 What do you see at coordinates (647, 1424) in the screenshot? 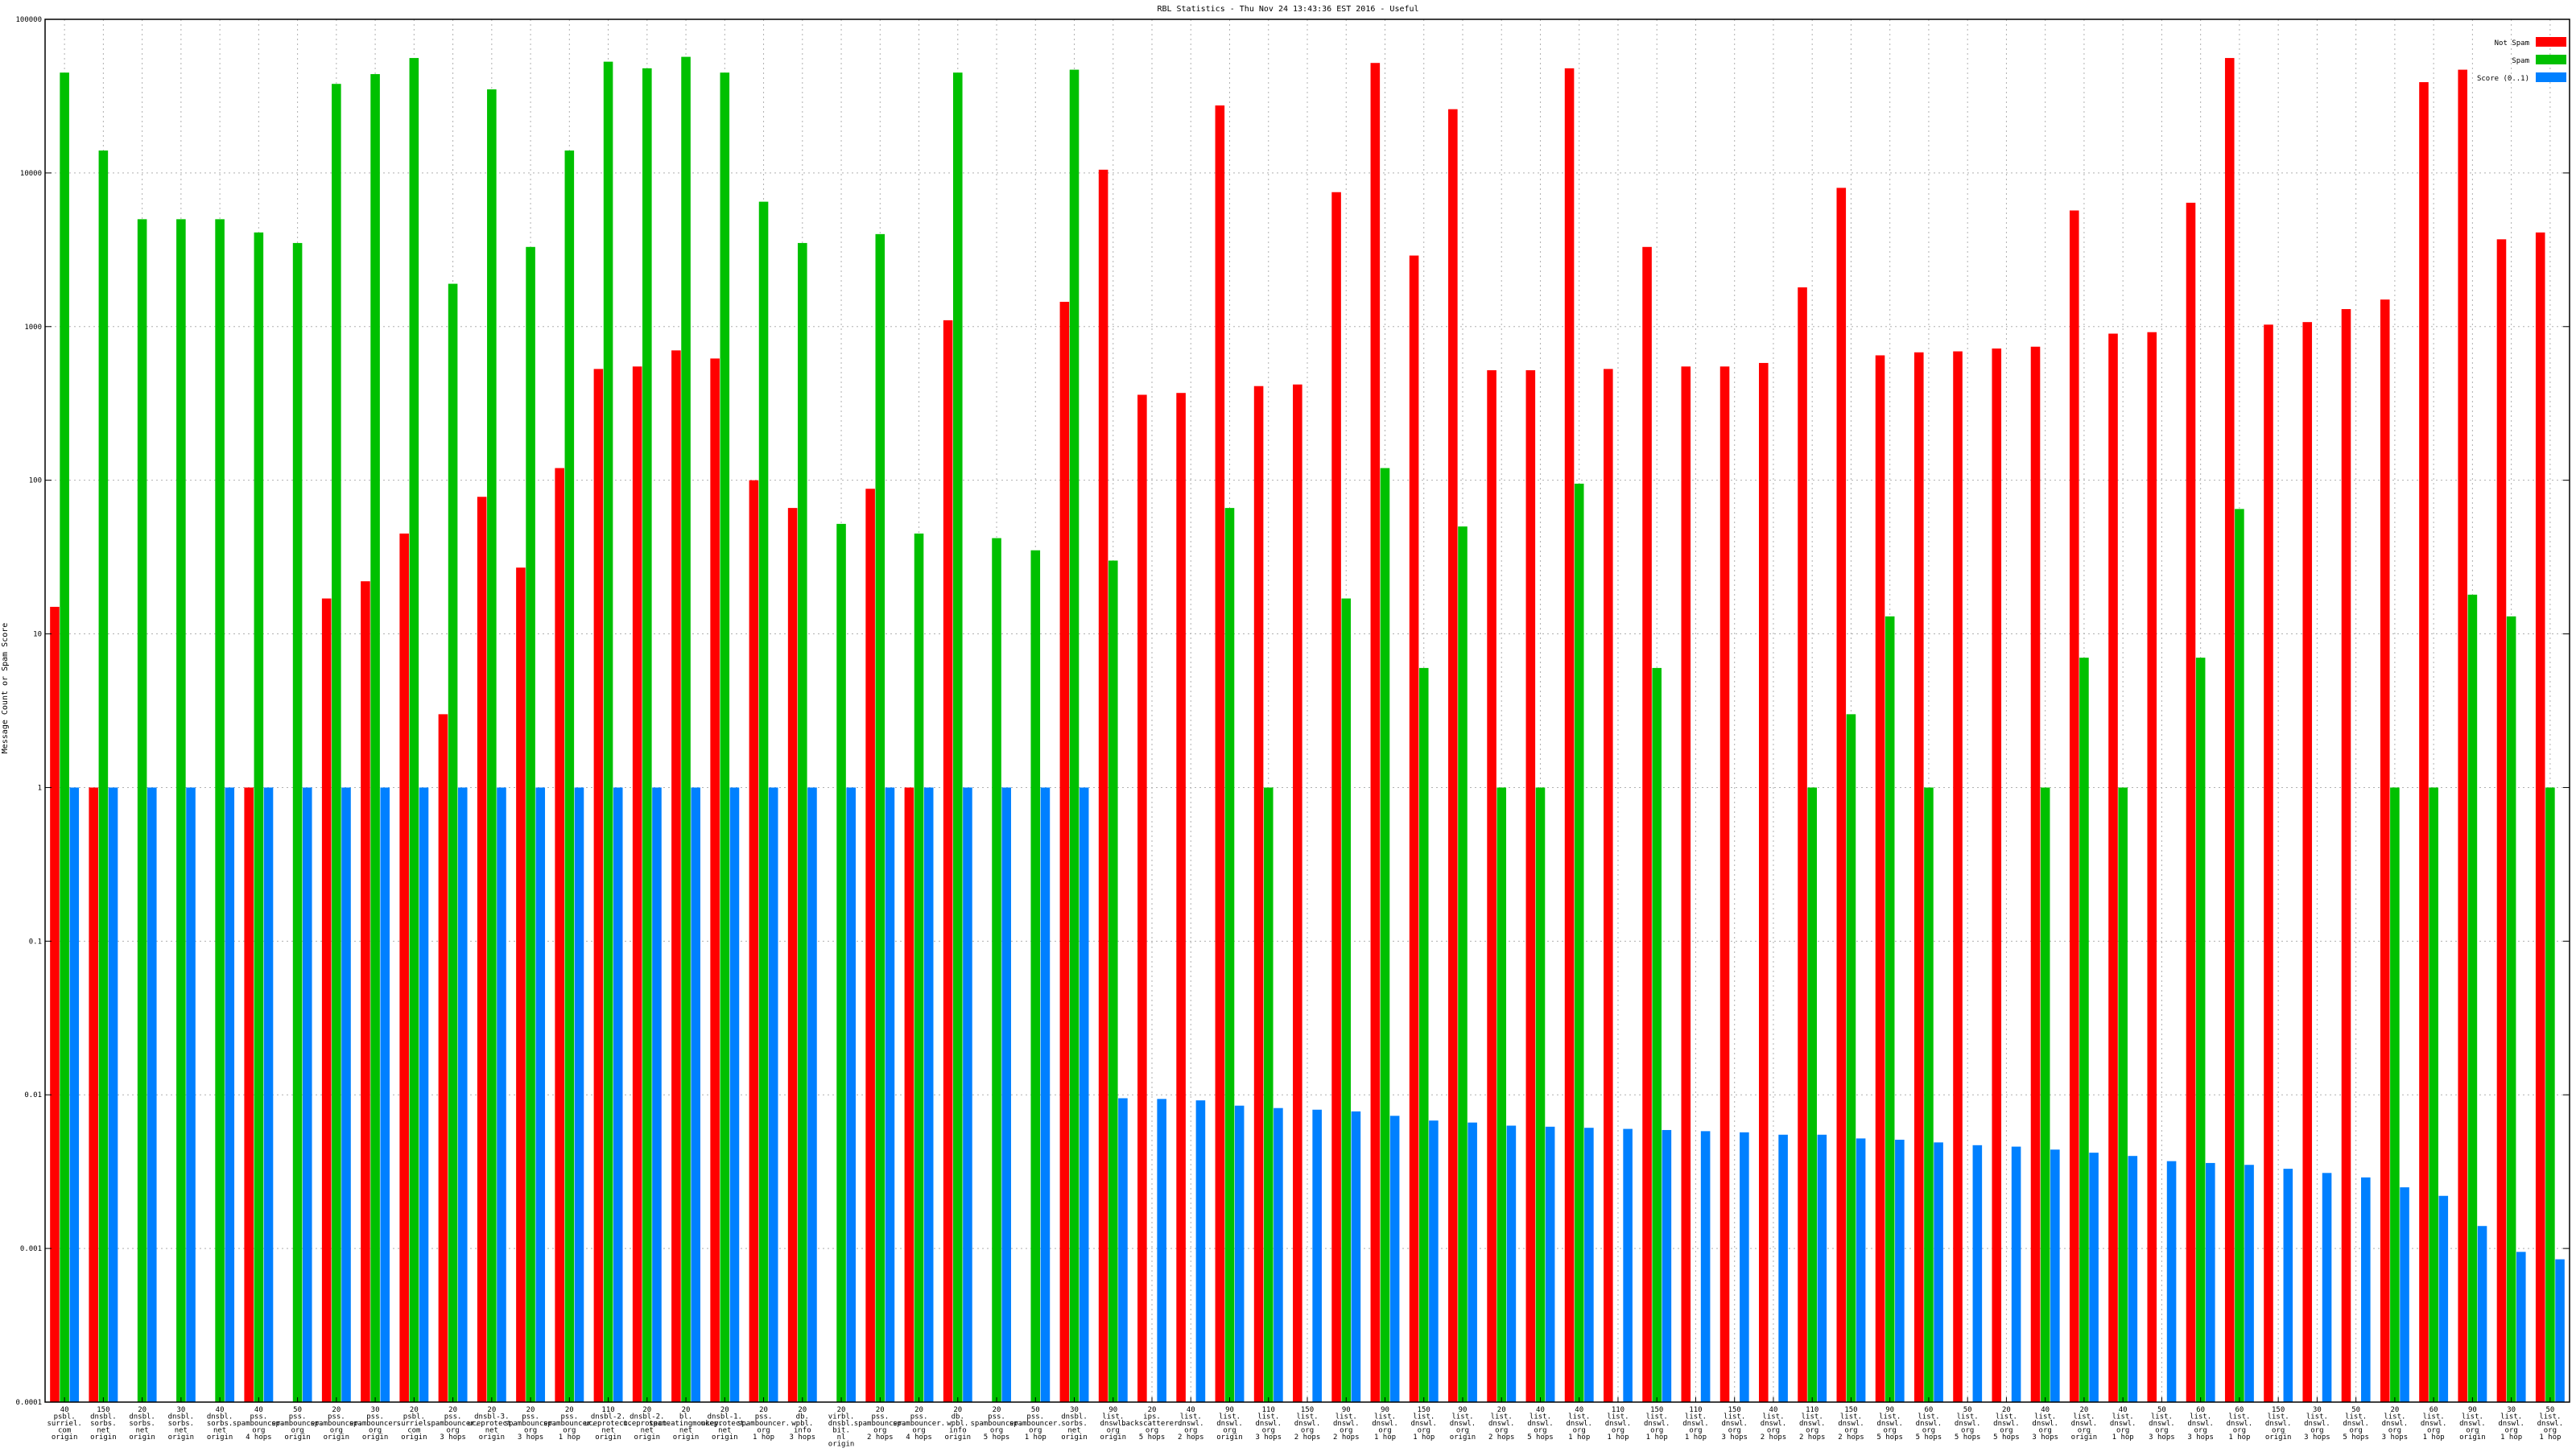
I see `x-tick-label: 20 dnsbl-2. uceprotect. net origin` at bounding box center [647, 1424].